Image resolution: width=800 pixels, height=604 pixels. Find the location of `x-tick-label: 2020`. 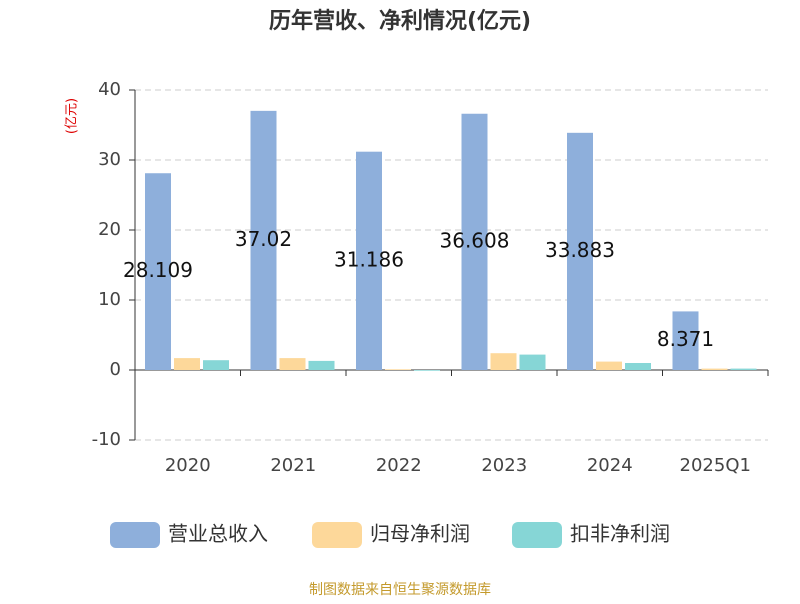

x-tick-label: 2020 is located at coordinates (188, 465).